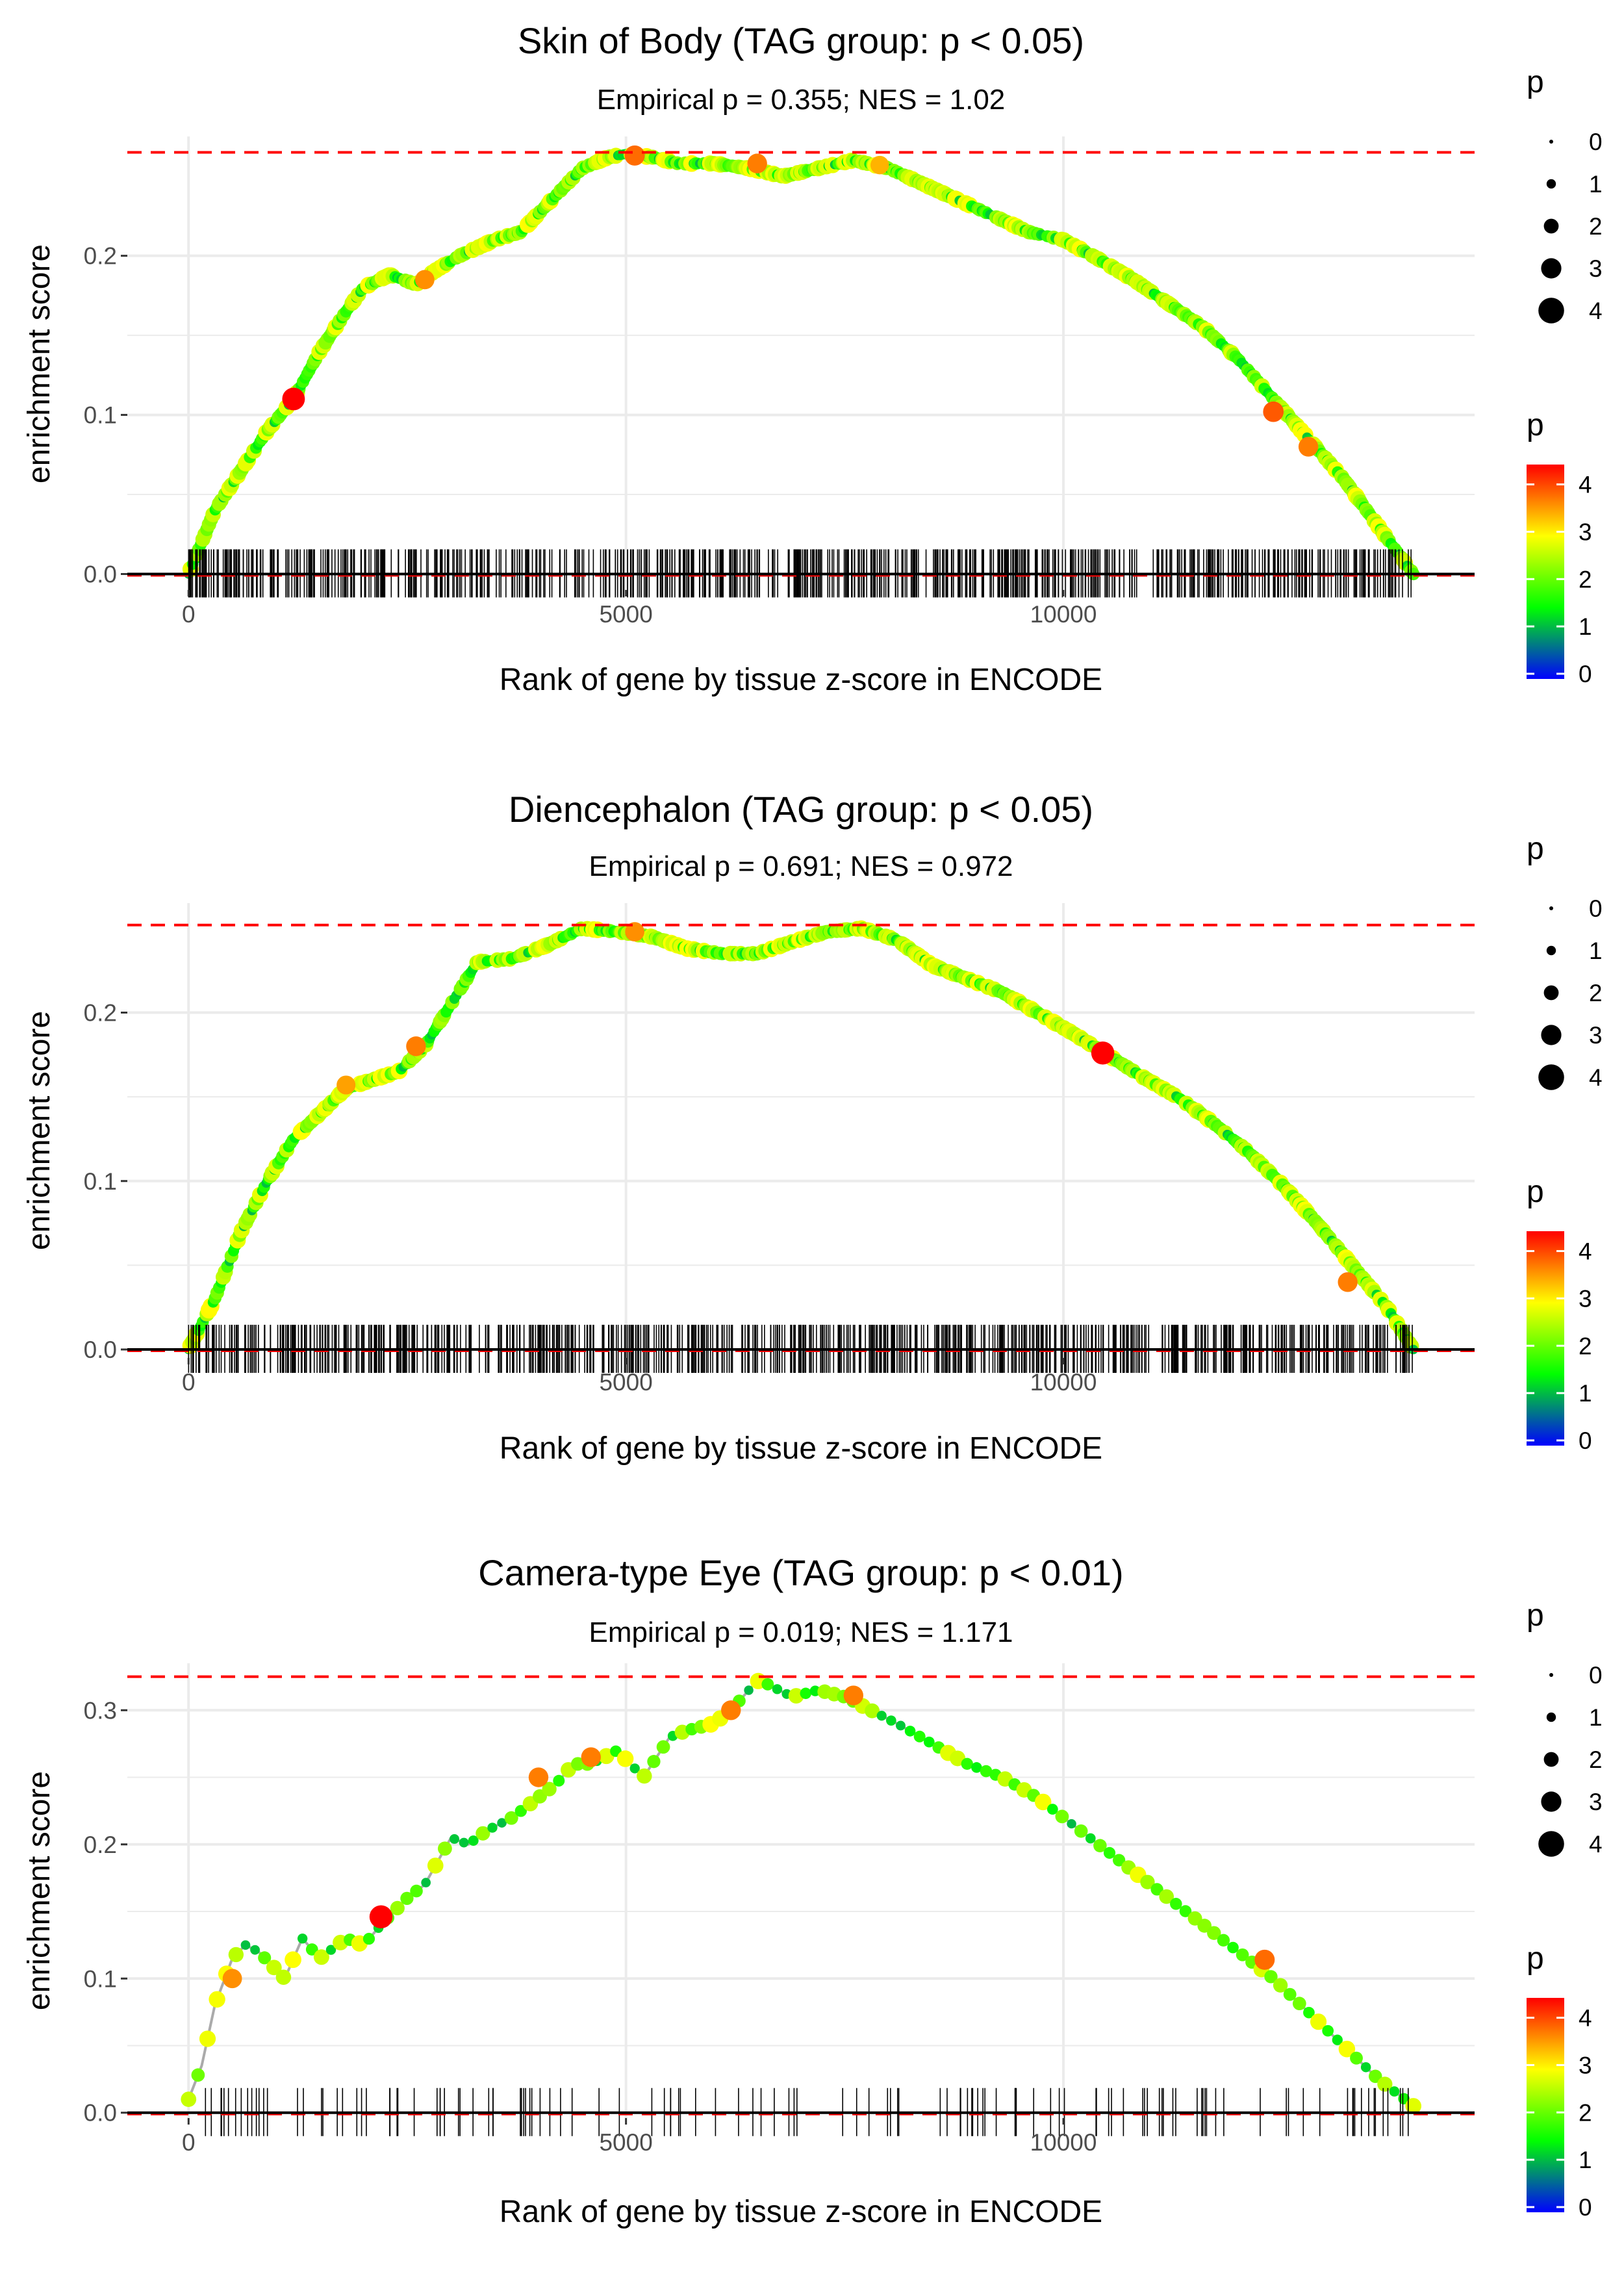 The height and width of the screenshot is (2274, 1624). What do you see at coordinates (100, 415) in the screenshot?
I see `y-tick-label: 0.1` at bounding box center [100, 415].